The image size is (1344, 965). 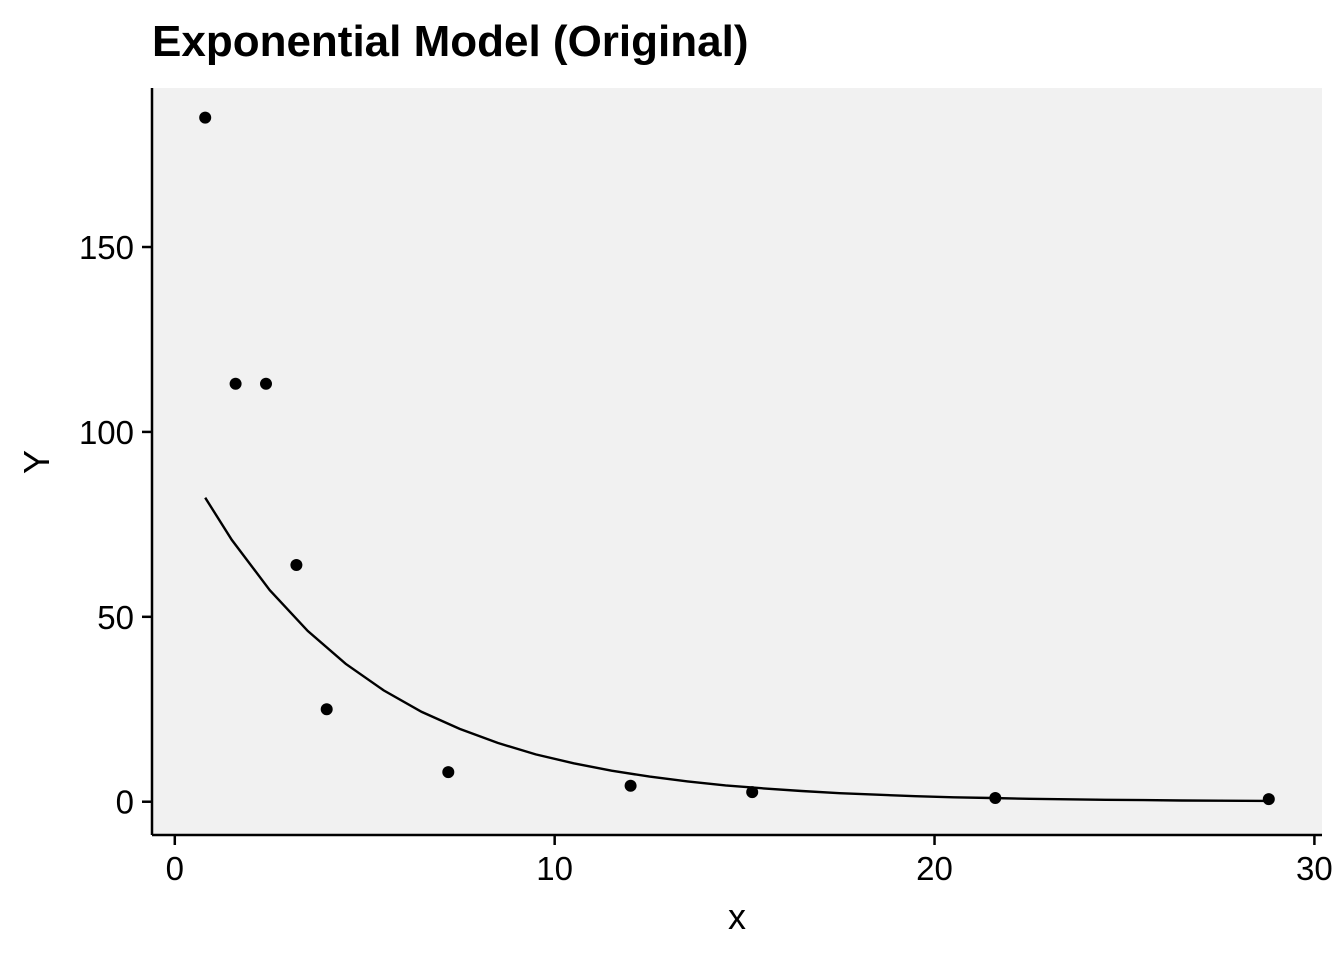 I want to click on x-tick-label: 20, so click(x=934, y=868).